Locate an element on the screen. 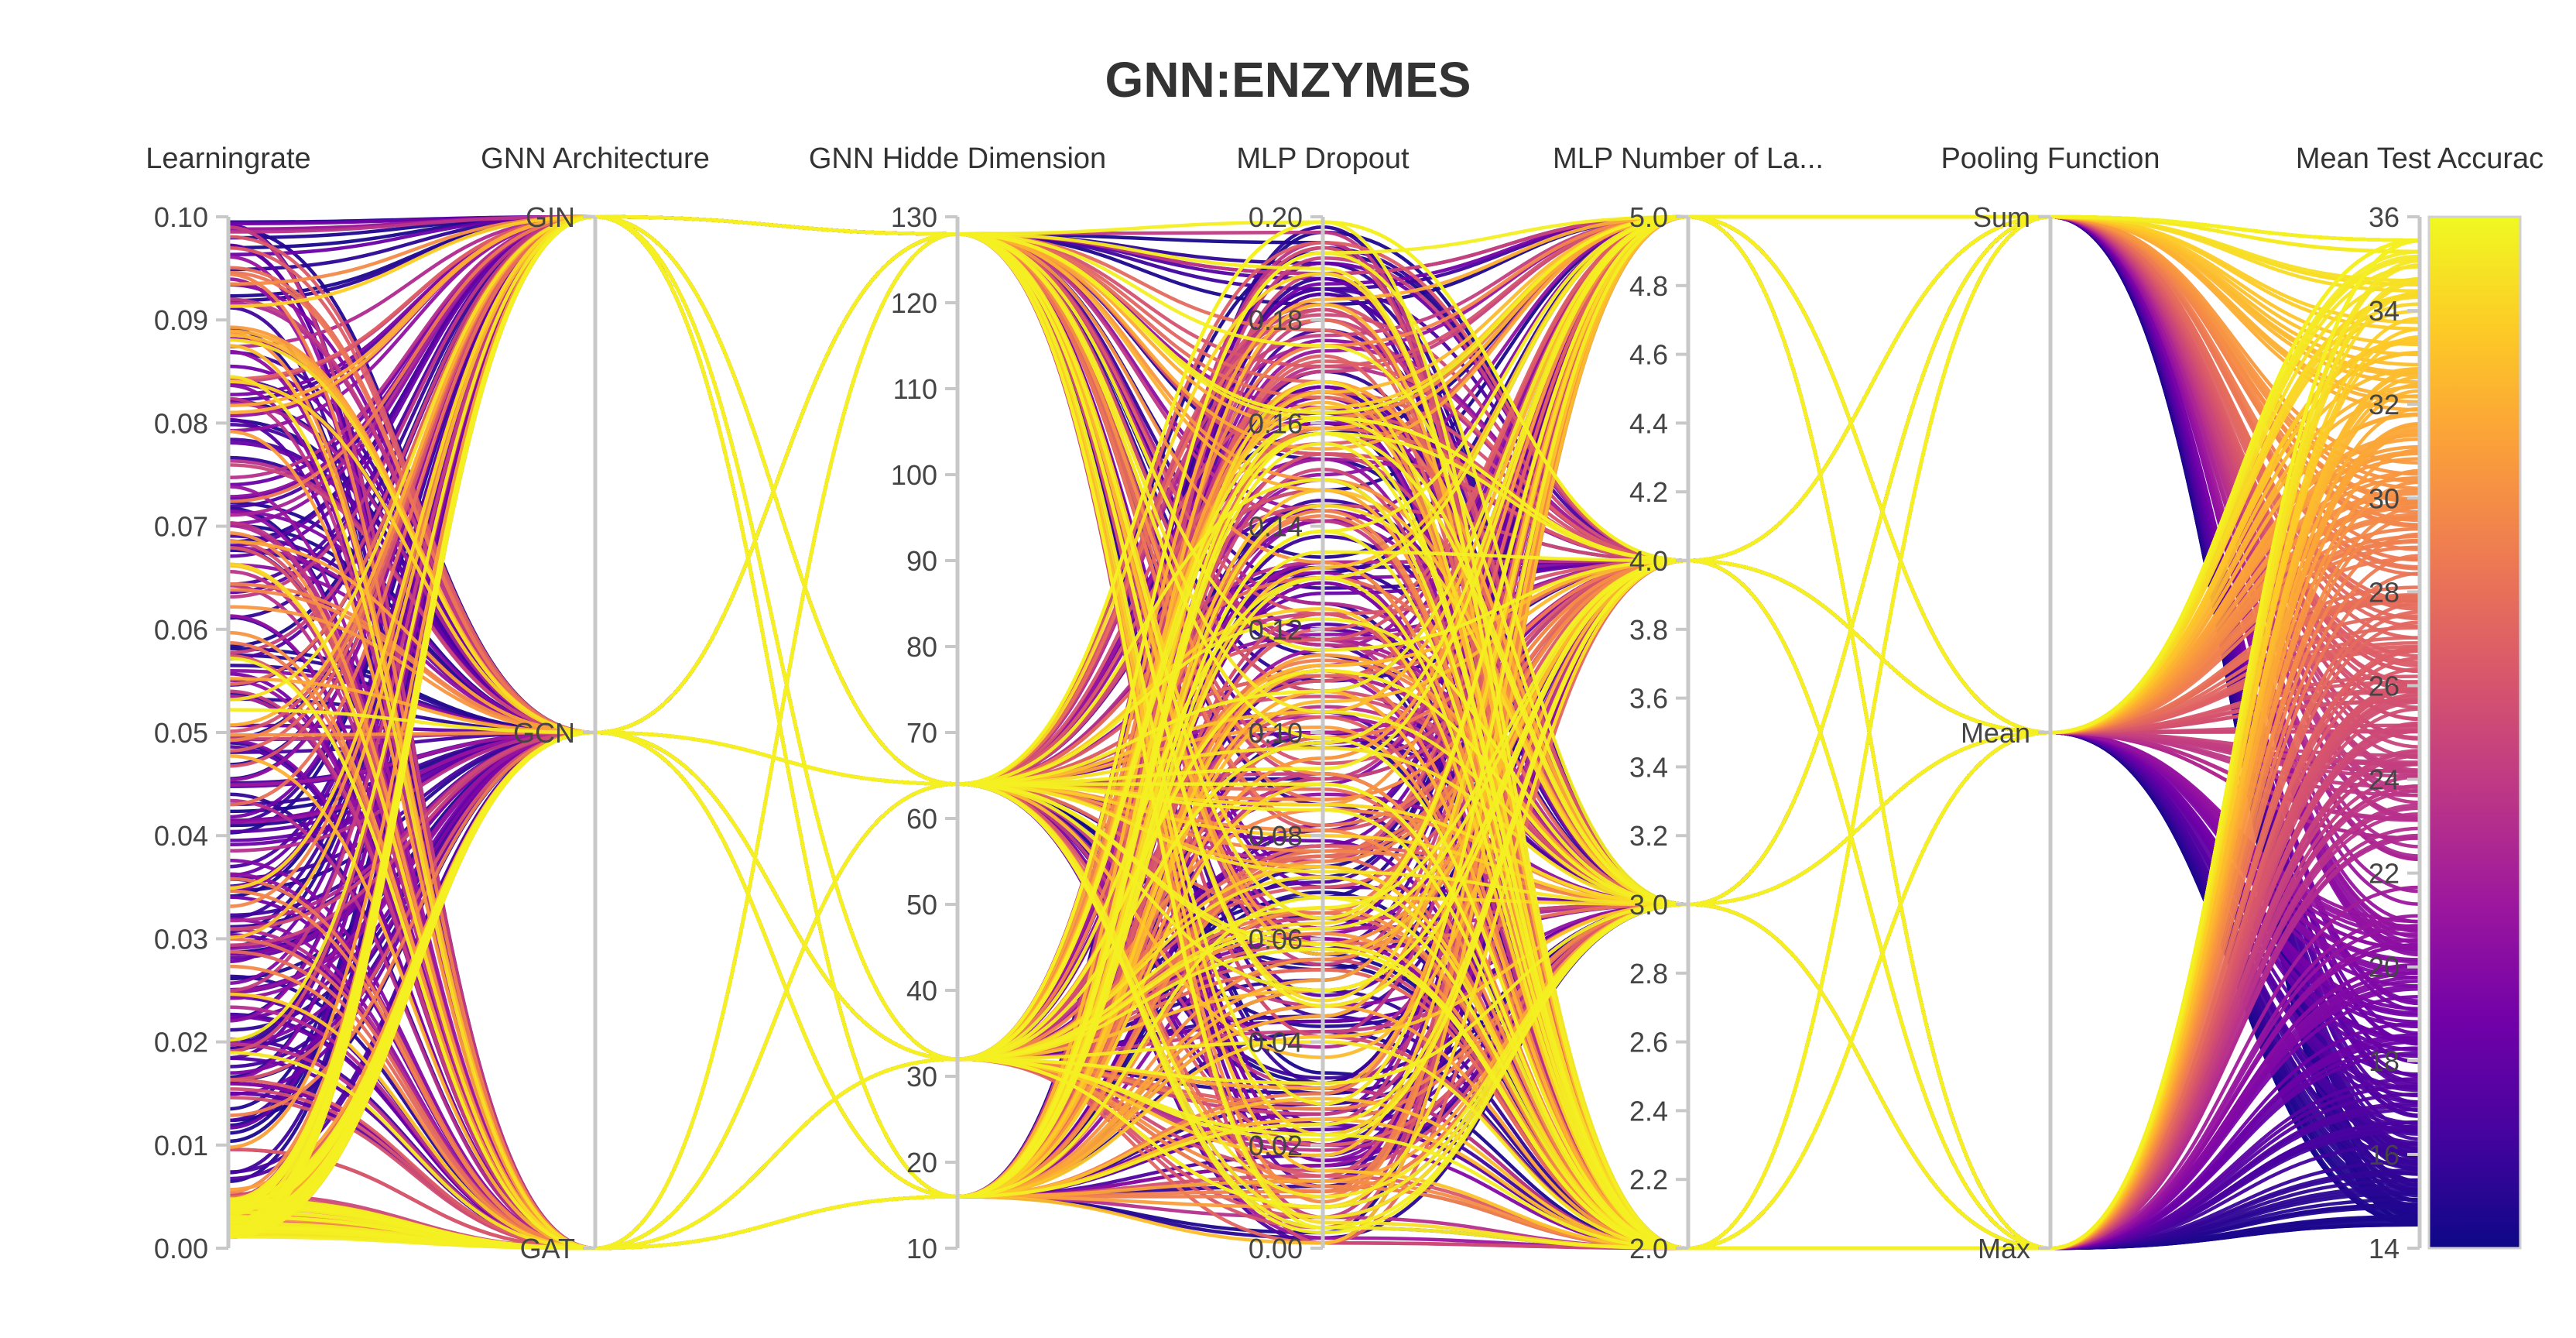  tick-label-pool-2: Sum is located at coordinates (2001, 217).